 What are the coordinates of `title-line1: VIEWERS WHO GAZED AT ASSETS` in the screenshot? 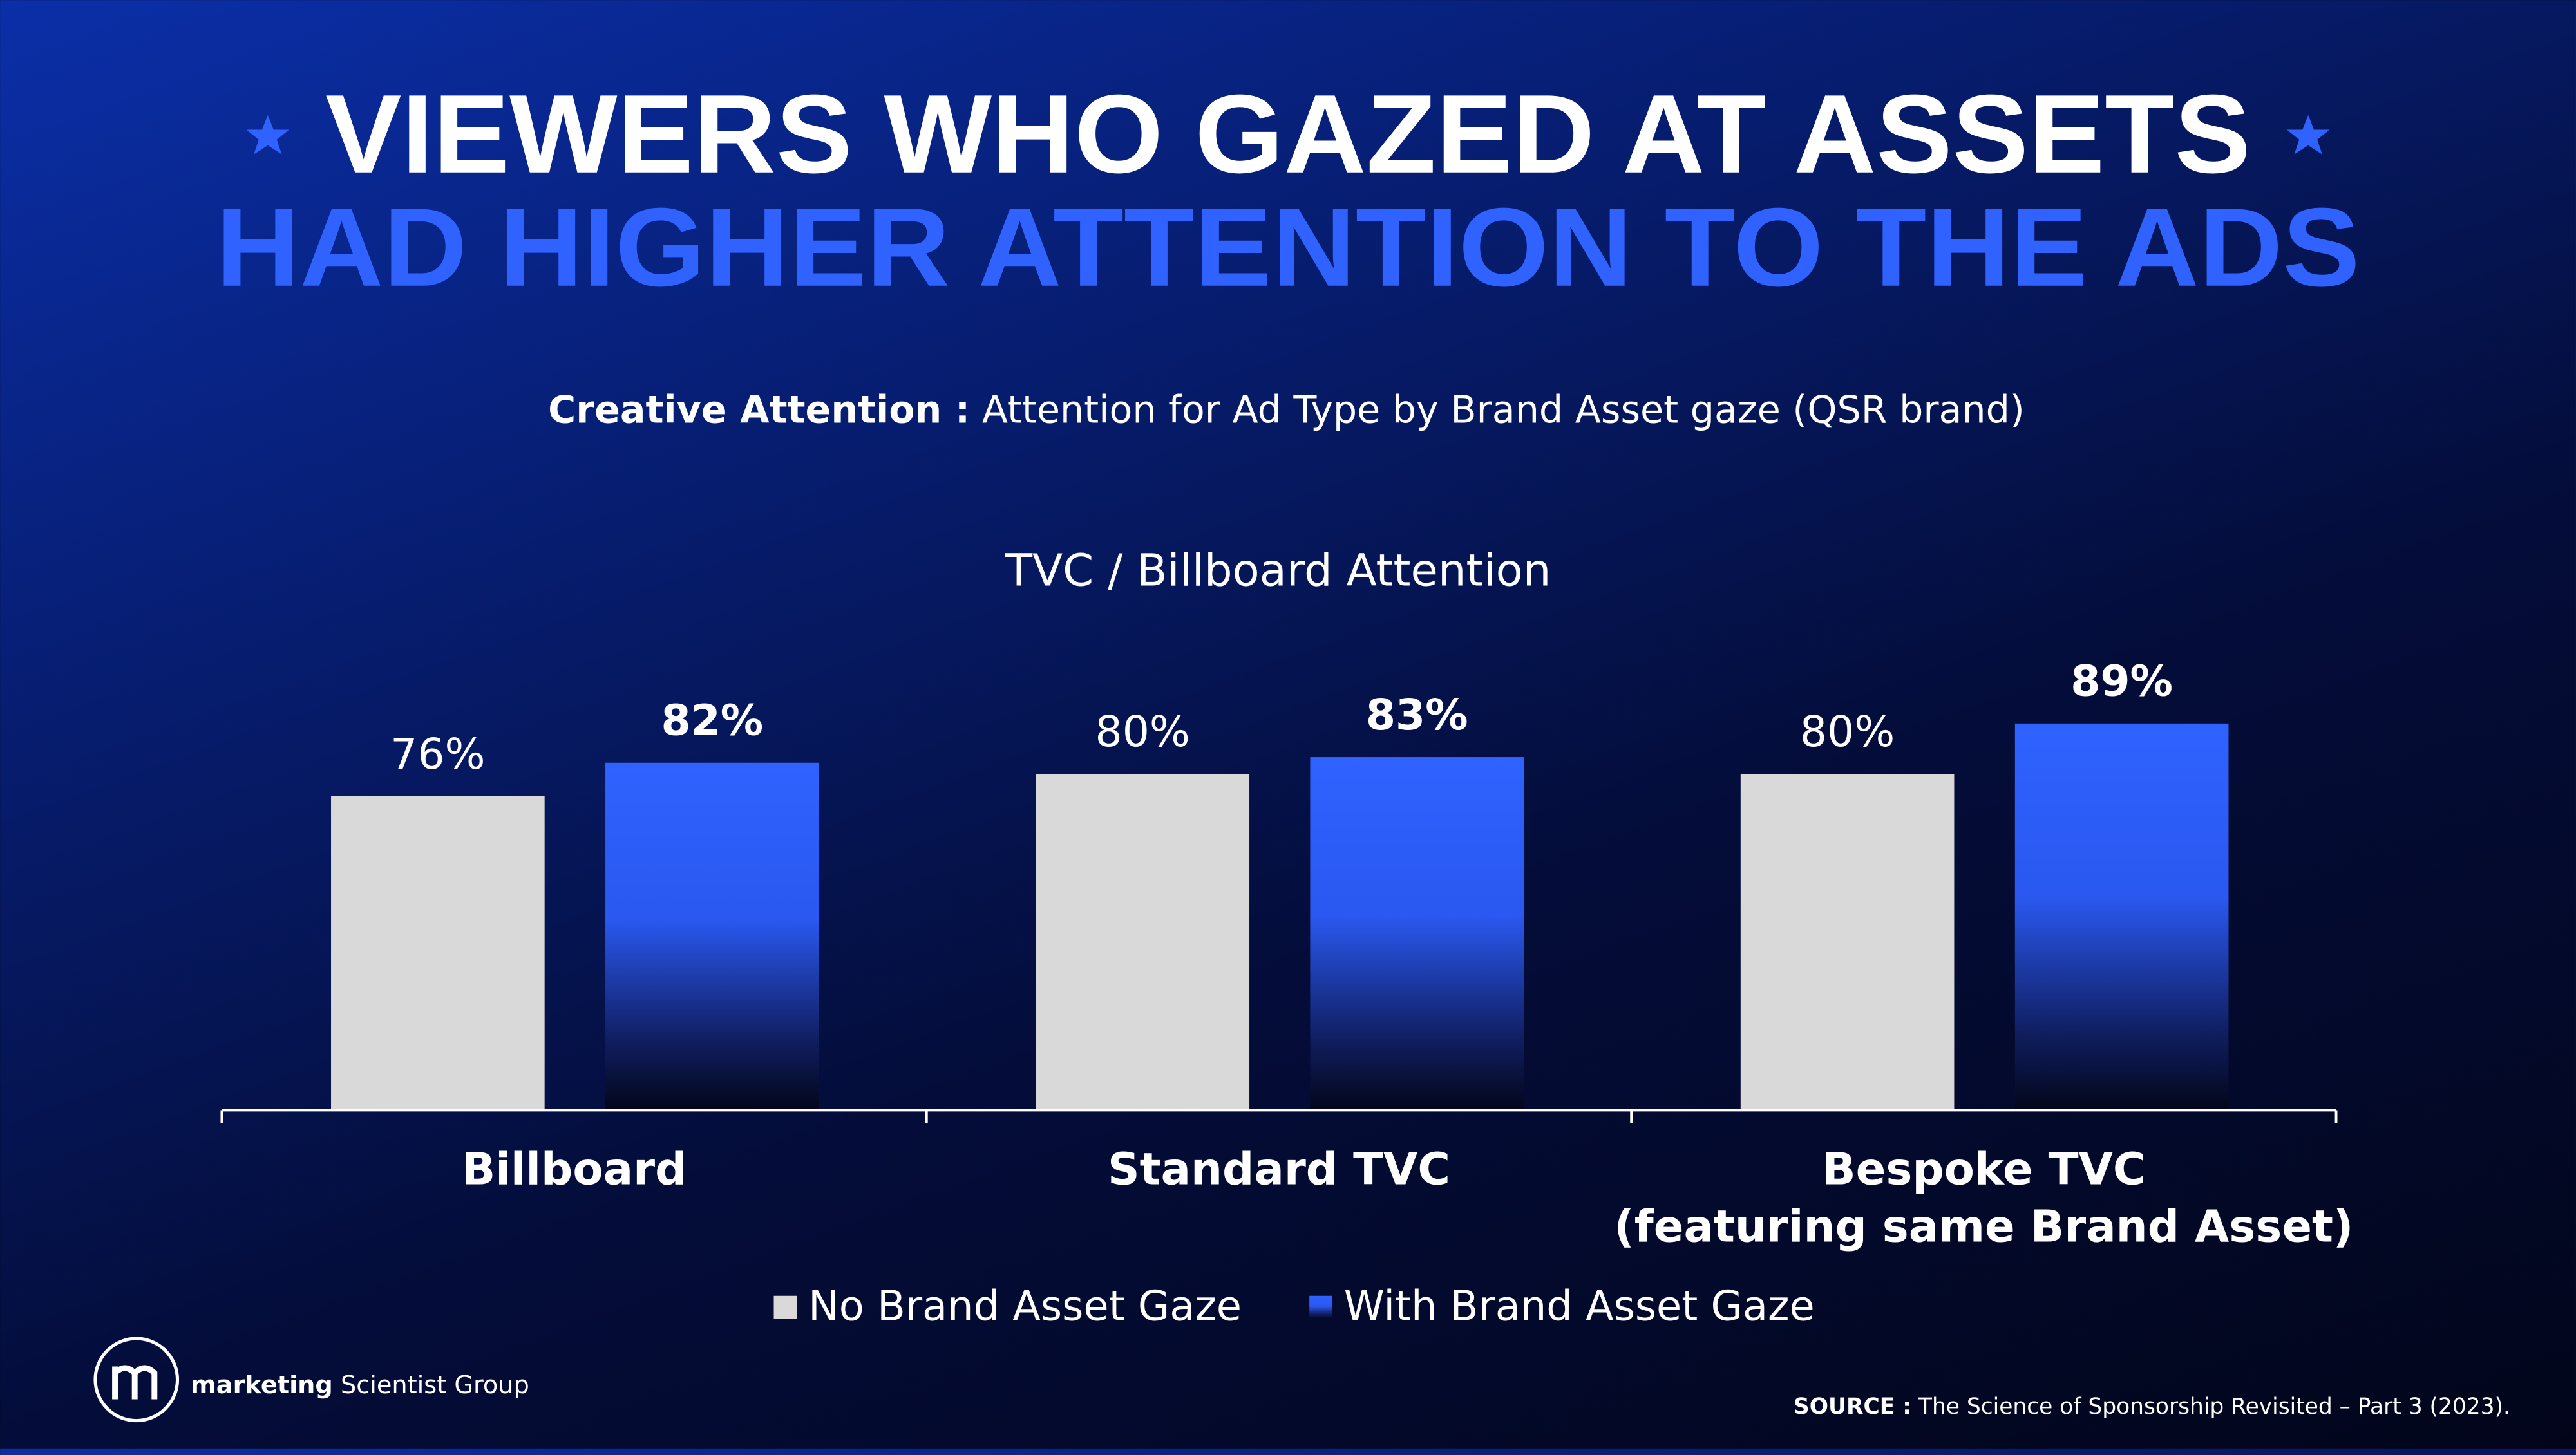 It's located at (1288, 133).